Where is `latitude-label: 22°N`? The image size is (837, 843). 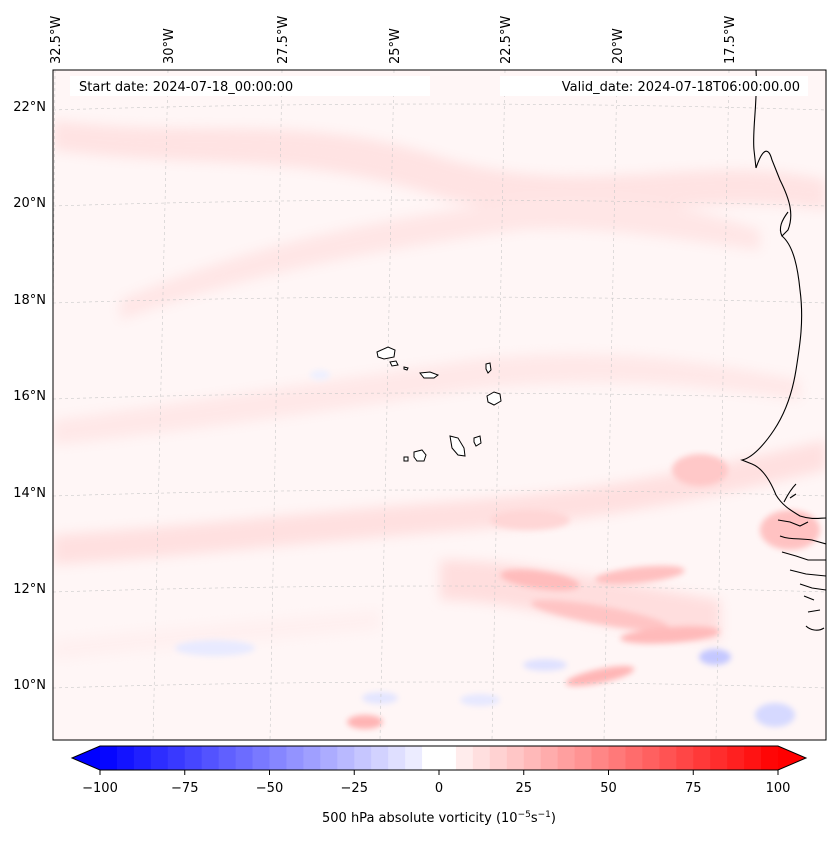 latitude-label: 22°N is located at coordinates (29, 107).